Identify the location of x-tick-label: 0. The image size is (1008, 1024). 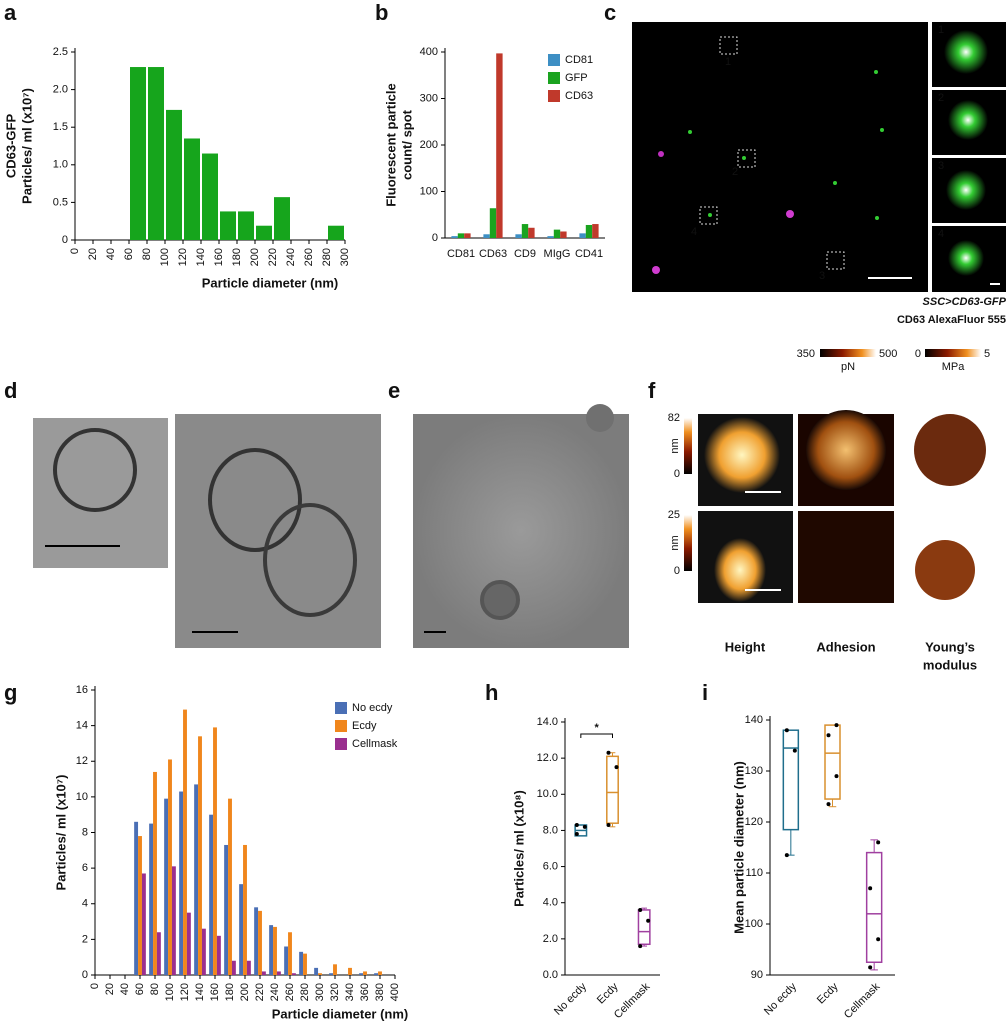
(95, 986).